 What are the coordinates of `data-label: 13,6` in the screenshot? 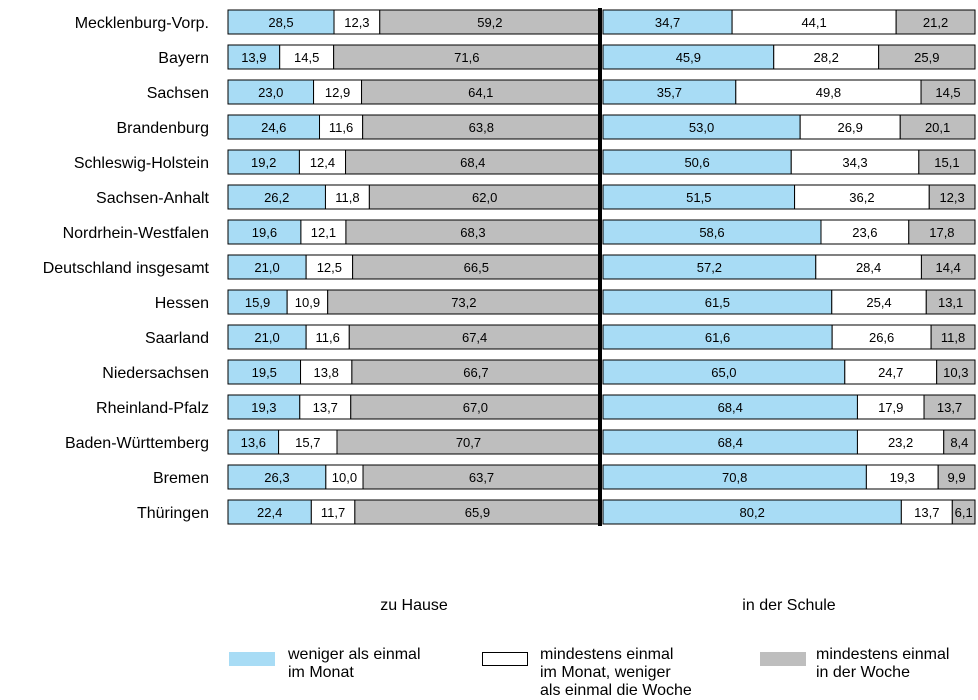 It's located at (253, 442).